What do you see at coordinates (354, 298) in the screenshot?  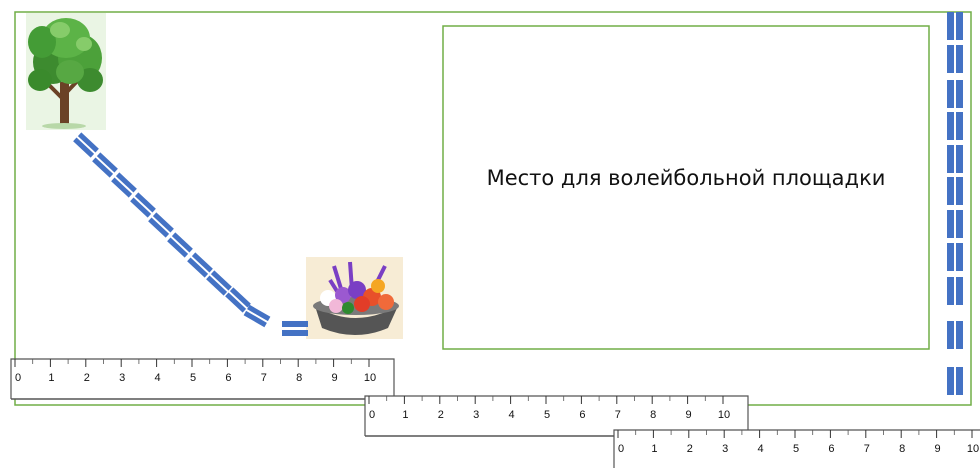 I see `flower-pot-icon` at bounding box center [354, 298].